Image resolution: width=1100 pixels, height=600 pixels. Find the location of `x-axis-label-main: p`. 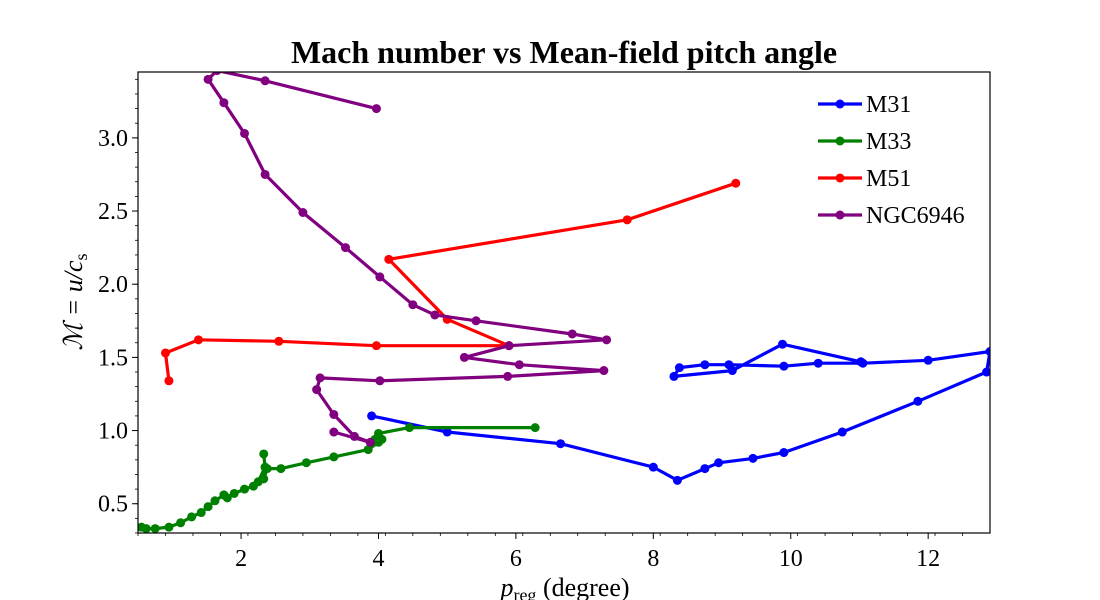

x-axis-label-main: p is located at coordinates (505, 586).